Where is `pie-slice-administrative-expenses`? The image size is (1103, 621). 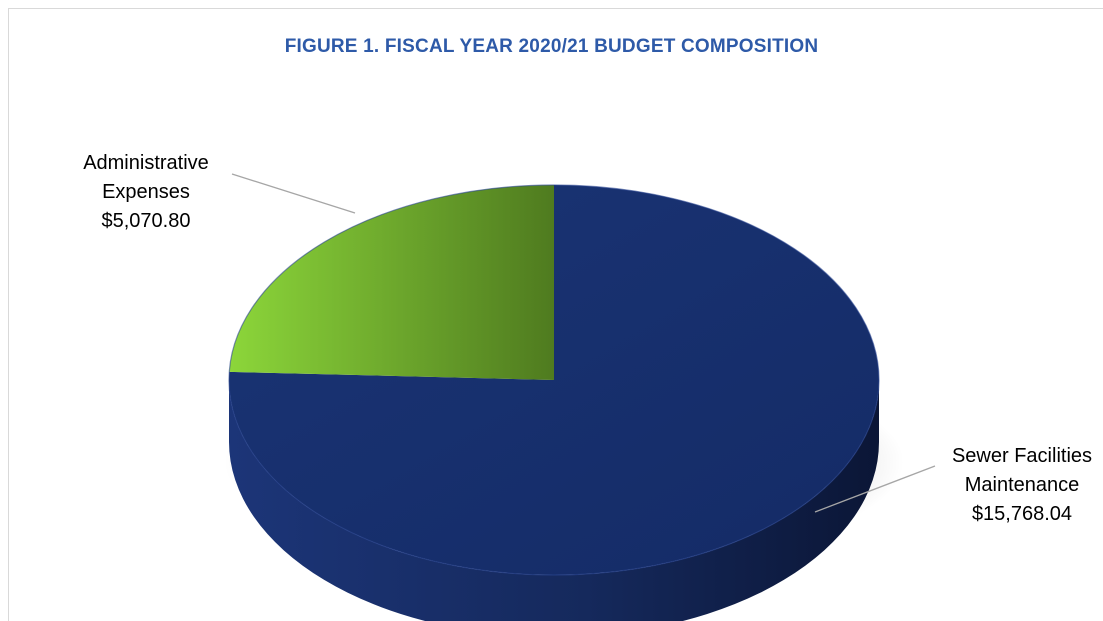 pie-slice-administrative-expenses is located at coordinates (391, 282).